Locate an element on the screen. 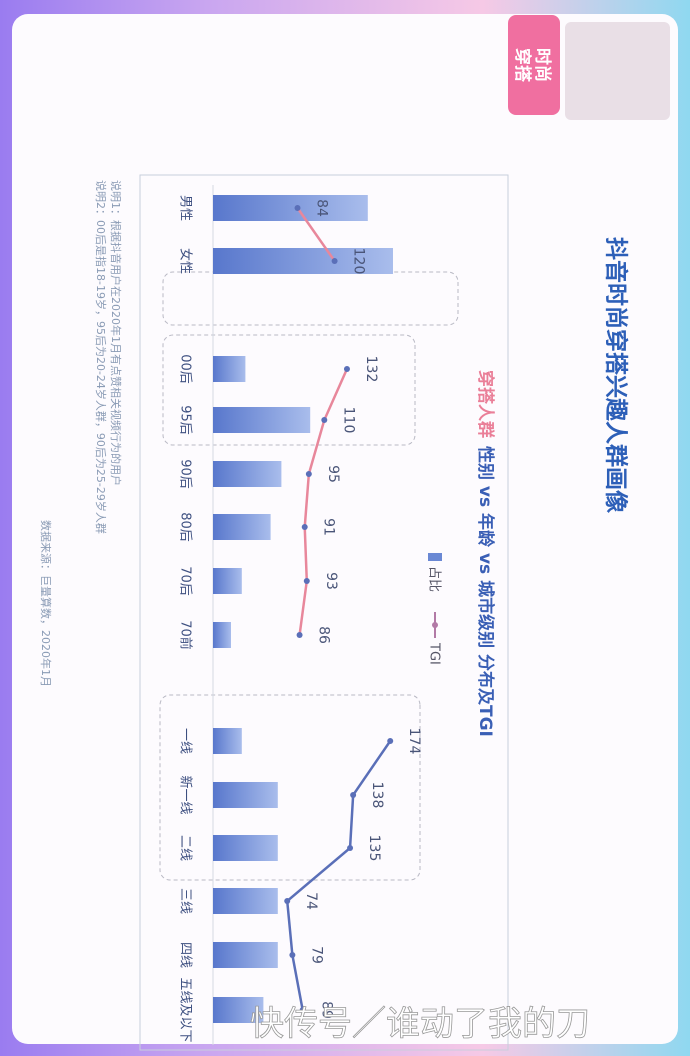  tgi-label: 93 is located at coordinates (331, 581).